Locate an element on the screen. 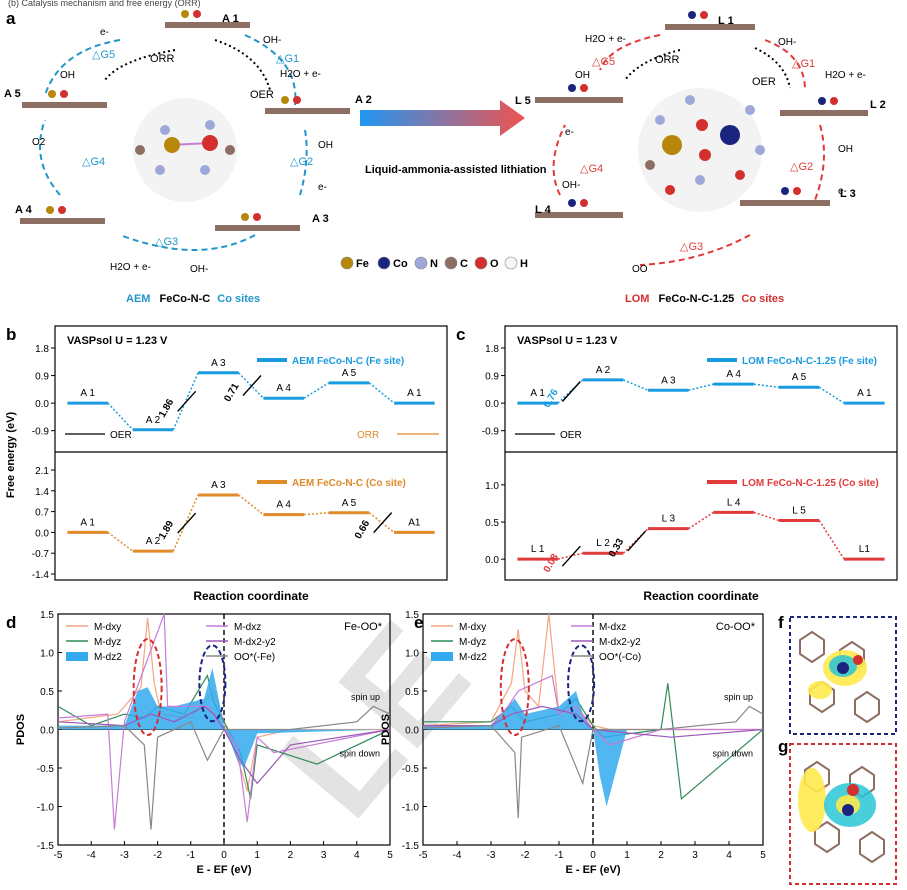  dg5-label: △G5 is located at coordinates (103, 55).